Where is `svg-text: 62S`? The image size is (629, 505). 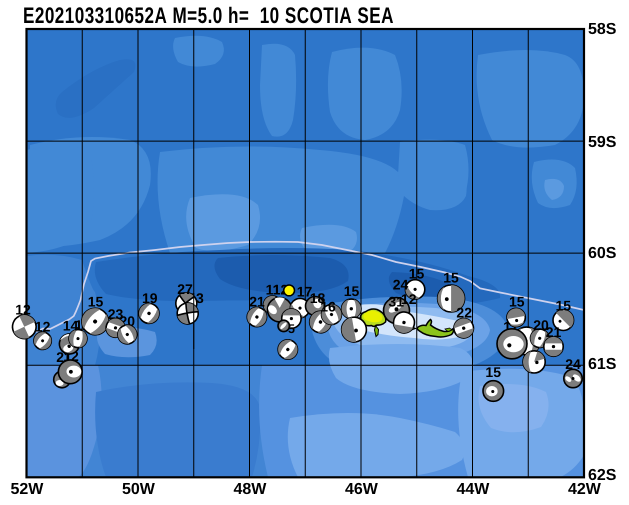
svg-text: 62S is located at coordinates (602, 475).